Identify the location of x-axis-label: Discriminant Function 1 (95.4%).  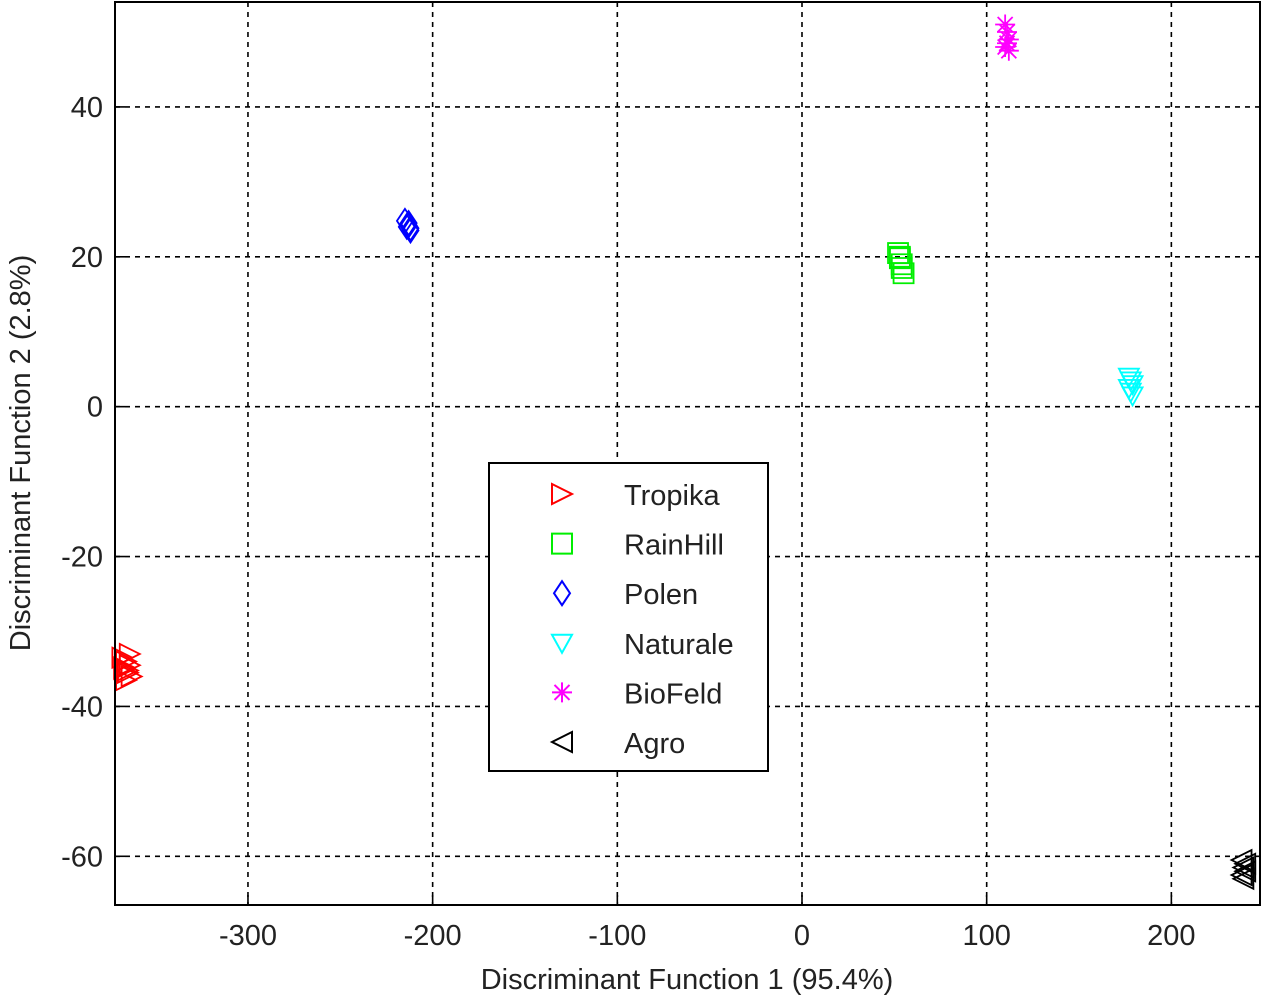
(687, 980).